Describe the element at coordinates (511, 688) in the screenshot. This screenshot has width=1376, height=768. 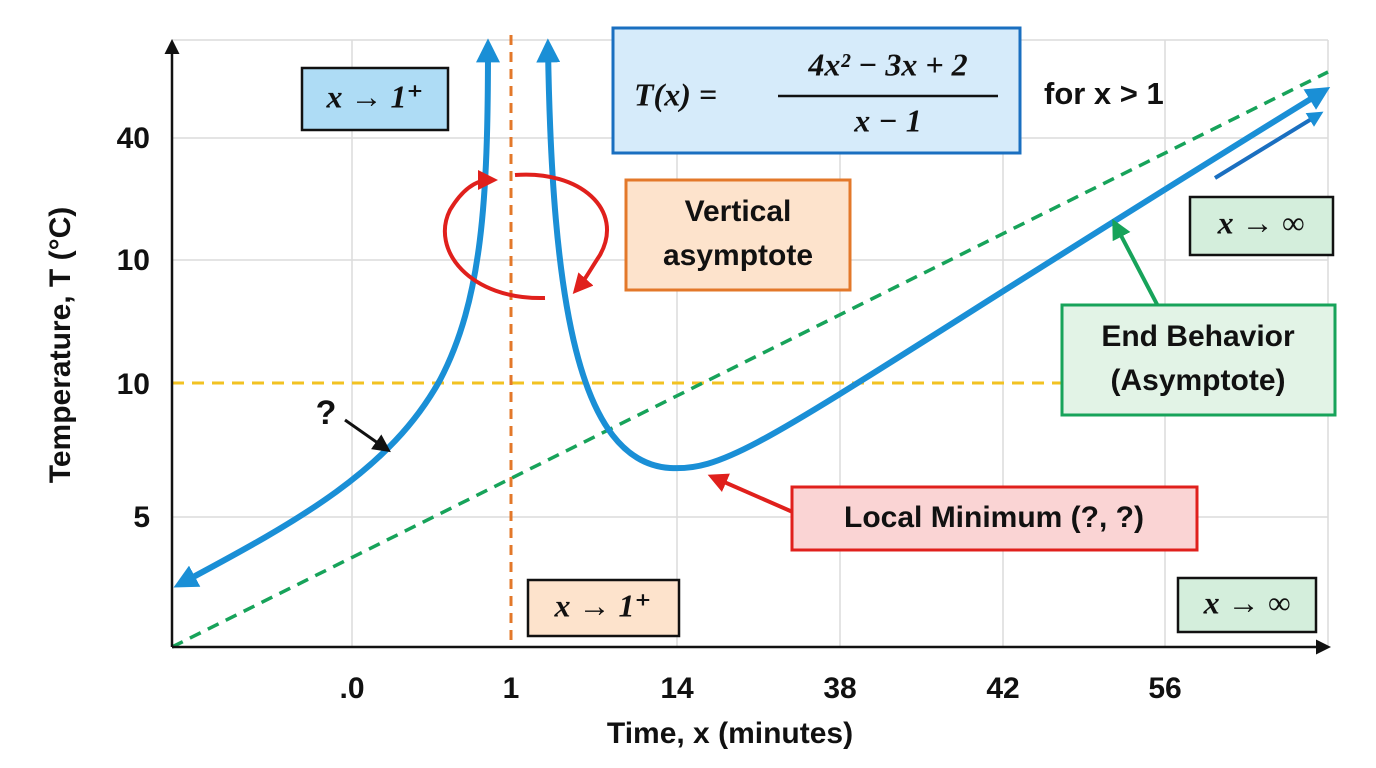
I see `x-tick-label: 1` at that location.